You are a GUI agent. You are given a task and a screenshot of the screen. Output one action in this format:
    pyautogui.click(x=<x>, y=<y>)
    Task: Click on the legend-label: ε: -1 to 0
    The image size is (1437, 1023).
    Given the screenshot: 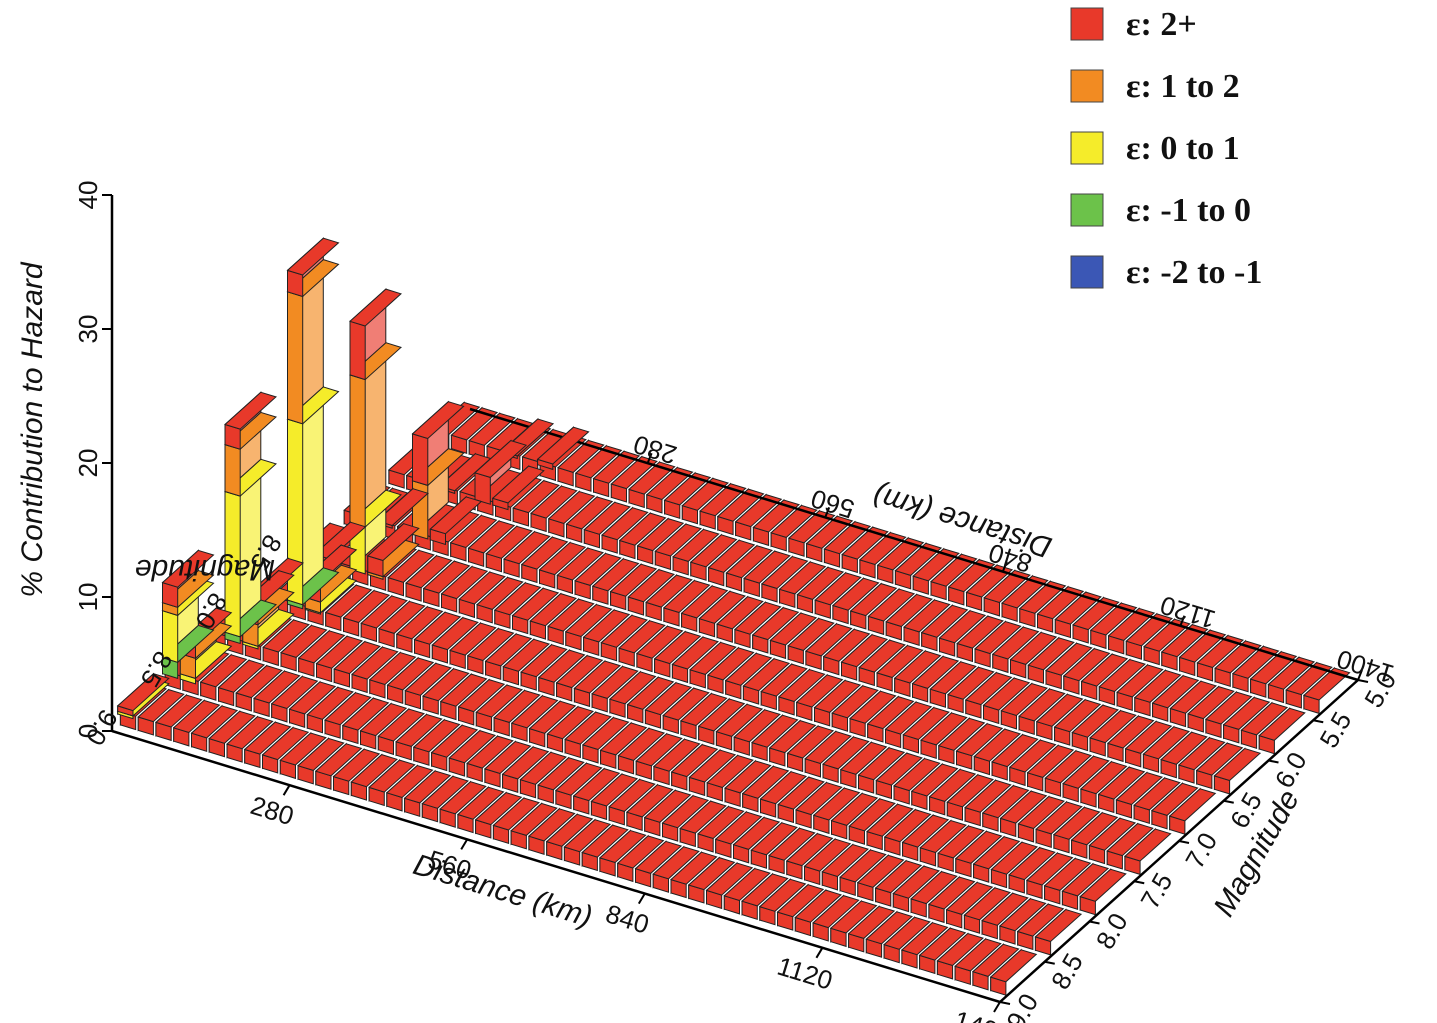 What is the action you would take?
    pyautogui.click(x=1188, y=210)
    